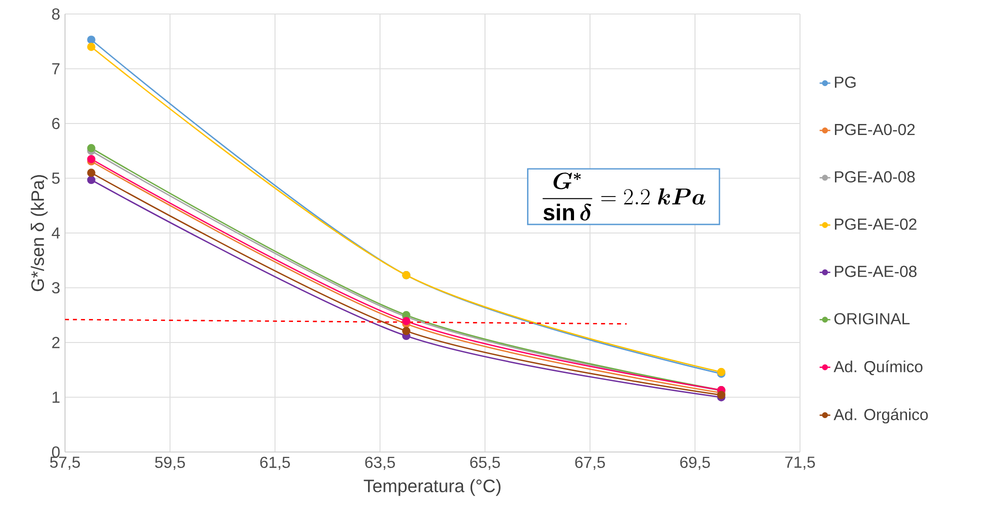 This screenshot has width=982, height=520. What do you see at coordinates (872, 318) in the screenshot?
I see `legend-label: ORIGINAL` at bounding box center [872, 318].